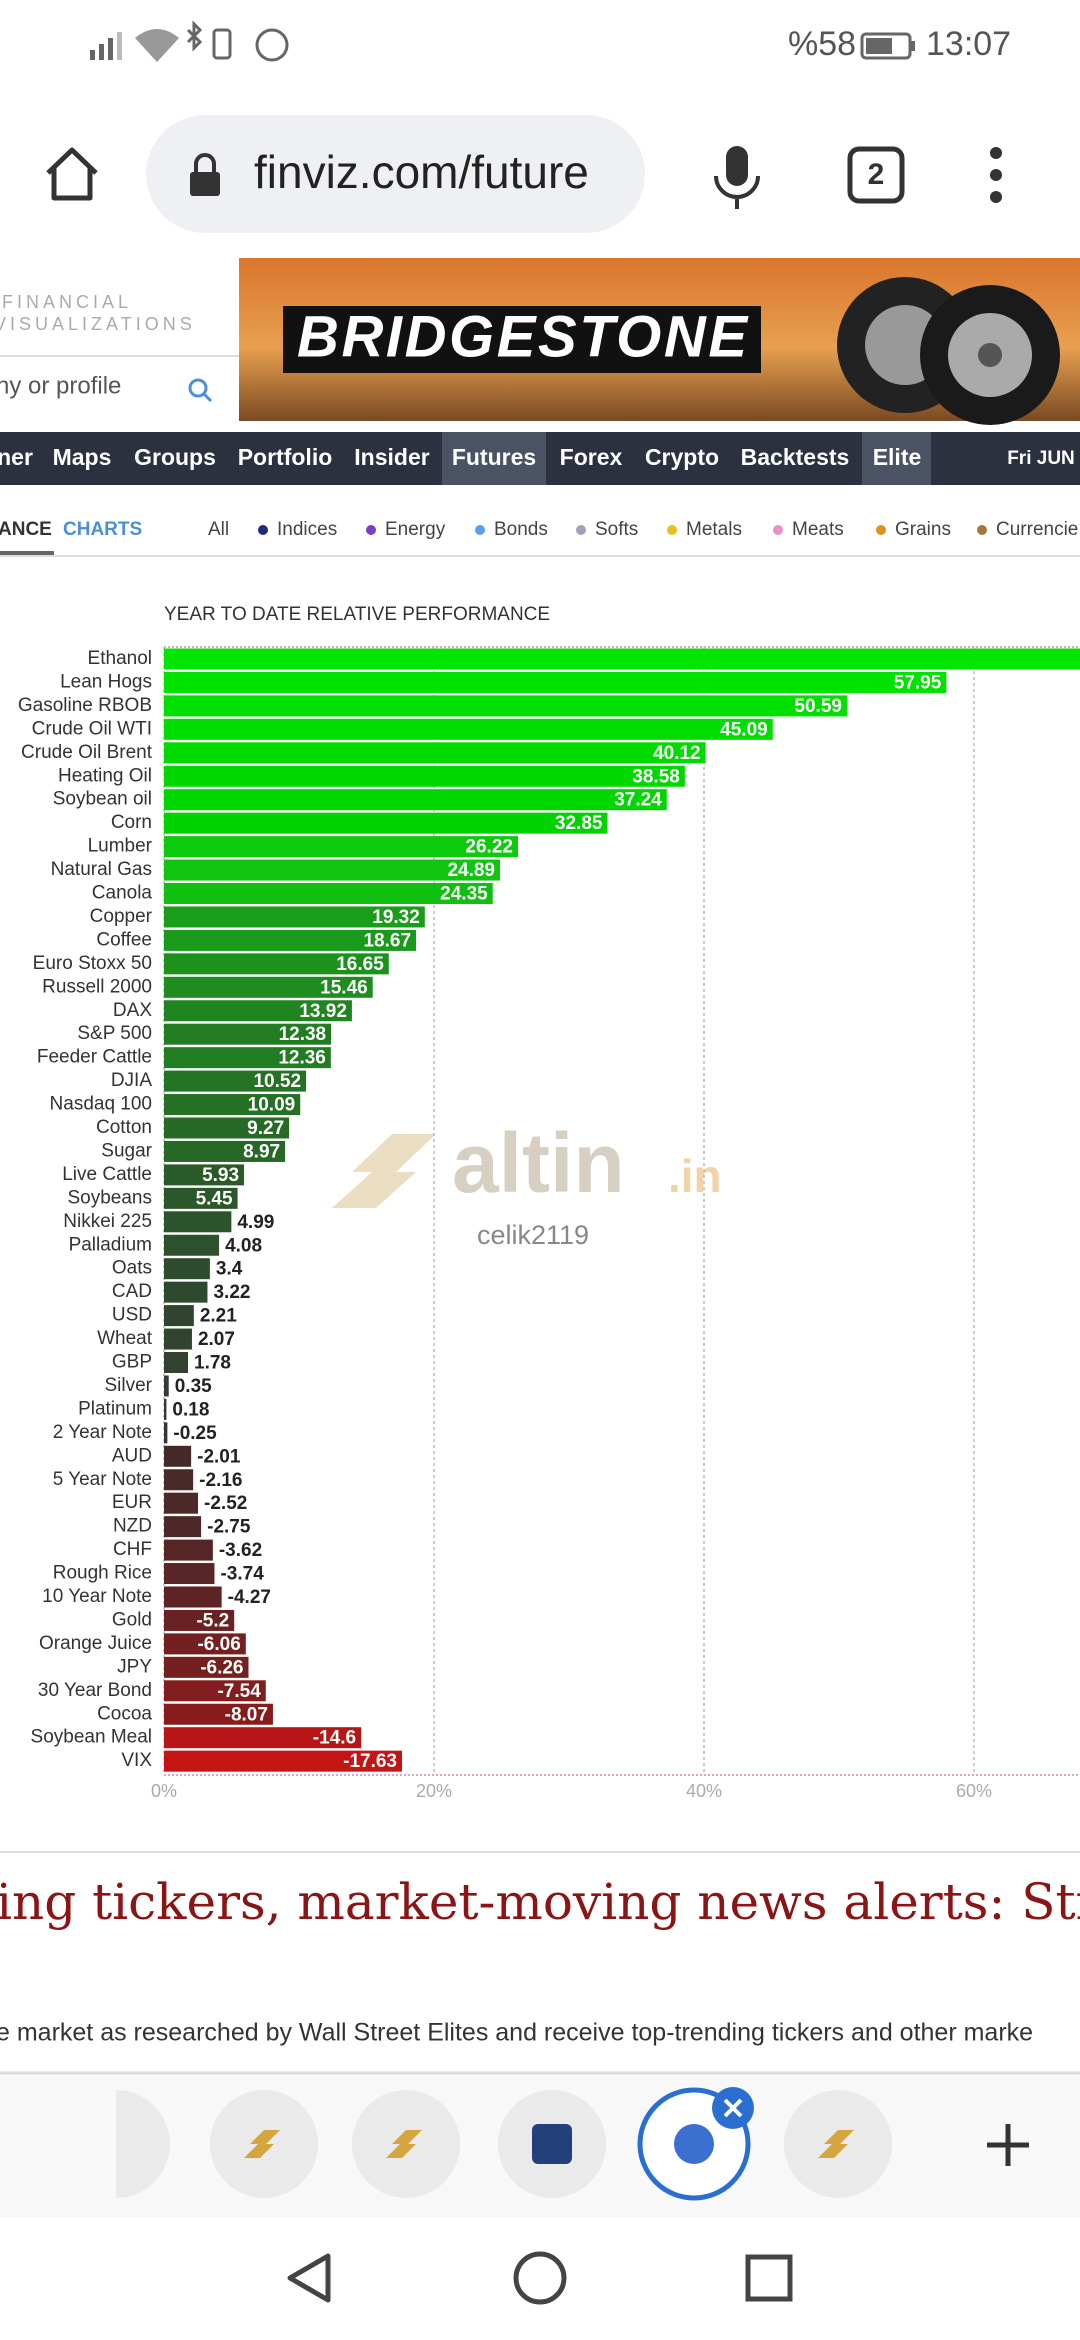 The image size is (1080, 2340). I want to click on category-label: Gasoline RBOB, so click(85, 705).